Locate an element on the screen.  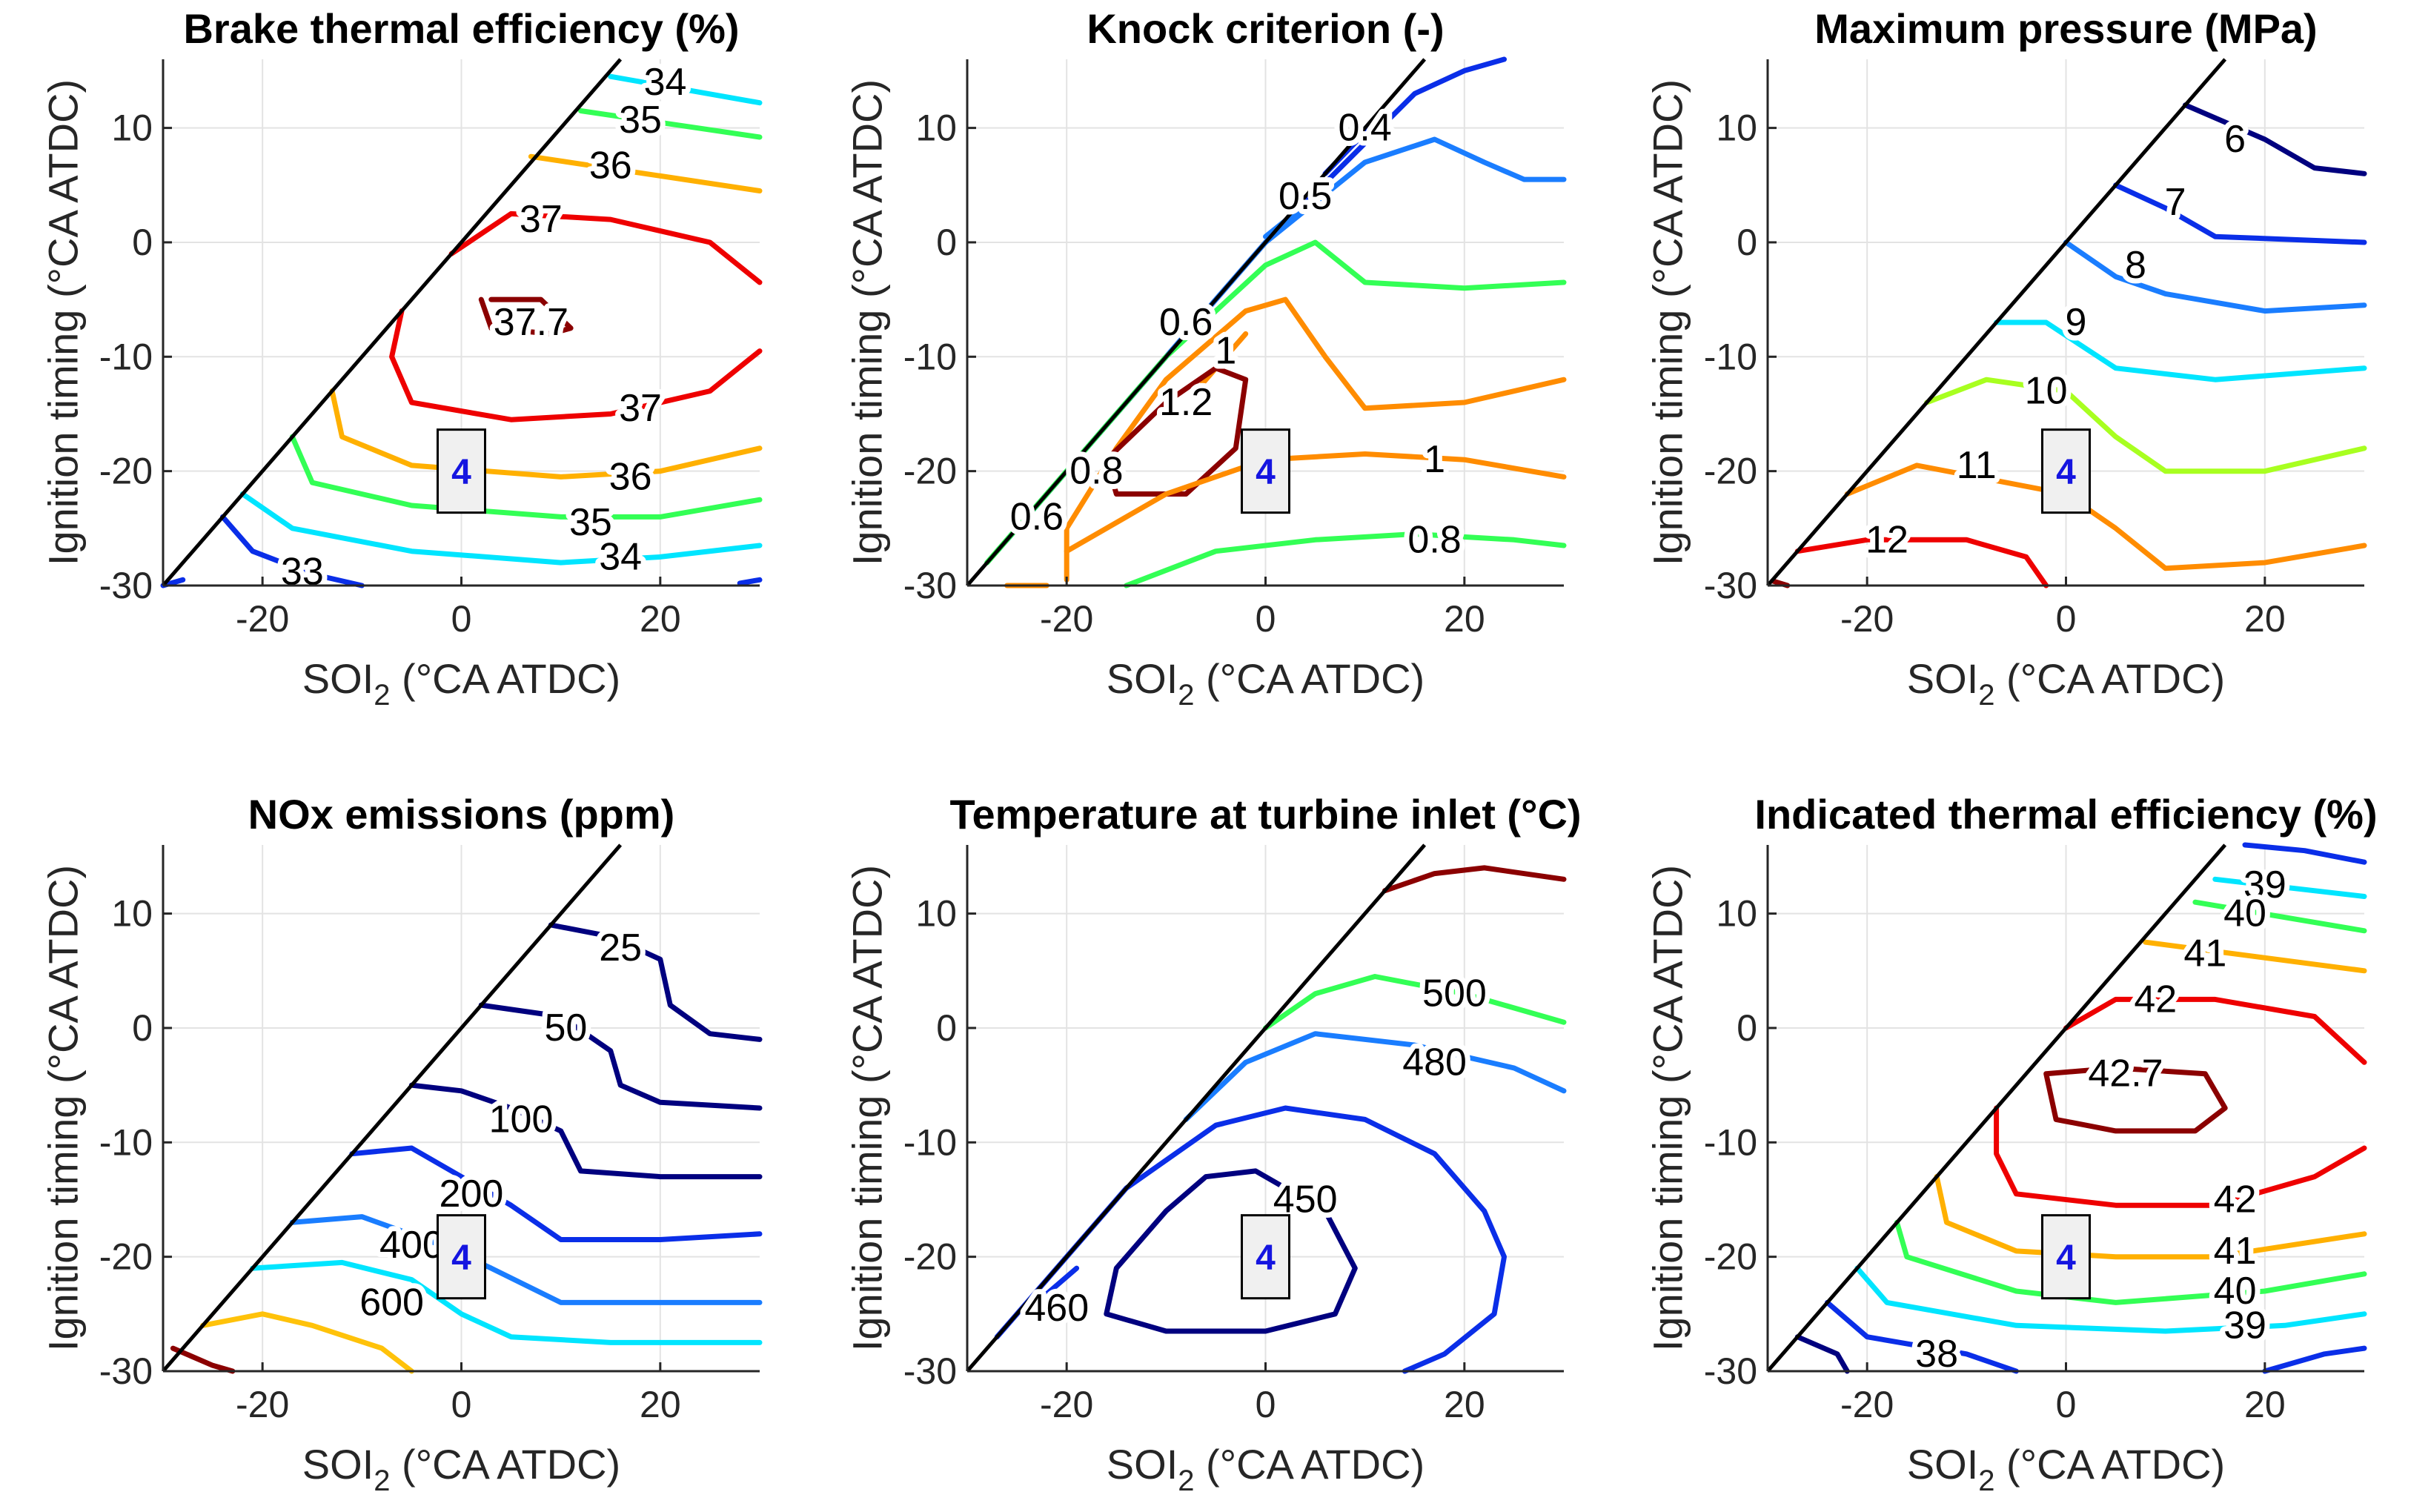
contour-label: 41 is located at coordinates (2204, 953).